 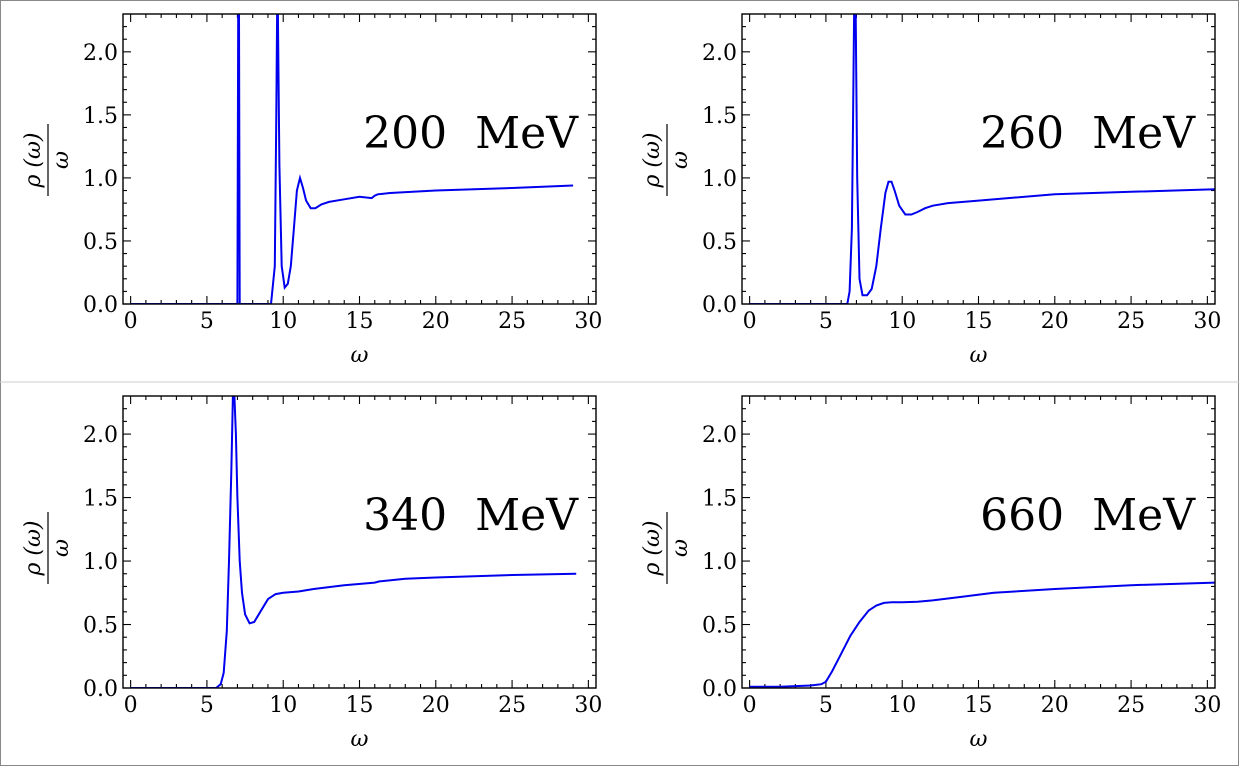 What do you see at coordinates (471, 515) in the screenshot?
I see `temperature-label: 340 MeV` at bounding box center [471, 515].